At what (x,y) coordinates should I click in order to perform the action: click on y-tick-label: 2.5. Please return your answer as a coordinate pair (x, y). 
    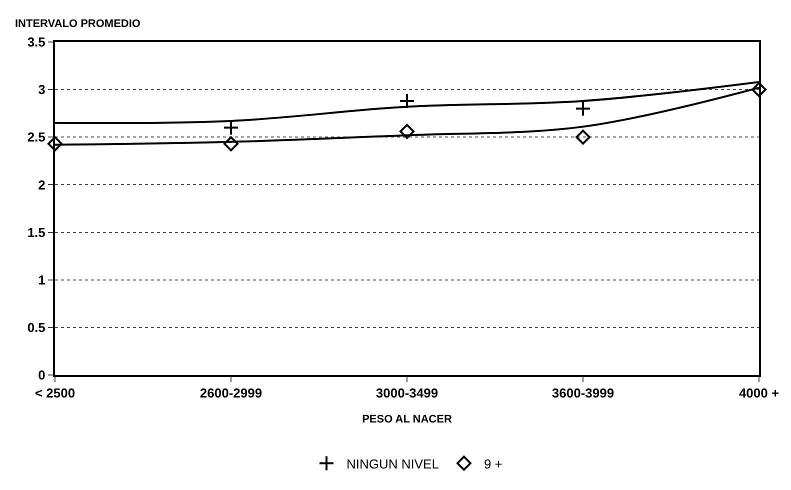
    Looking at the image, I should click on (36, 137).